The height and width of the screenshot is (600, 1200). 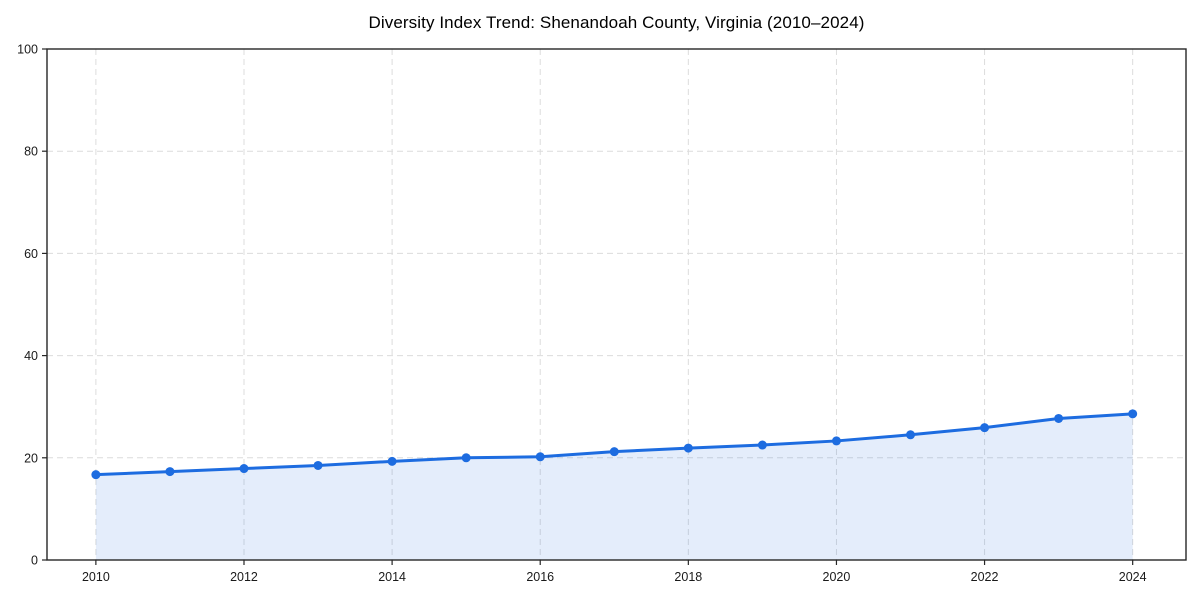 What do you see at coordinates (985, 577) in the screenshot?
I see `x-tick-label: 2022` at bounding box center [985, 577].